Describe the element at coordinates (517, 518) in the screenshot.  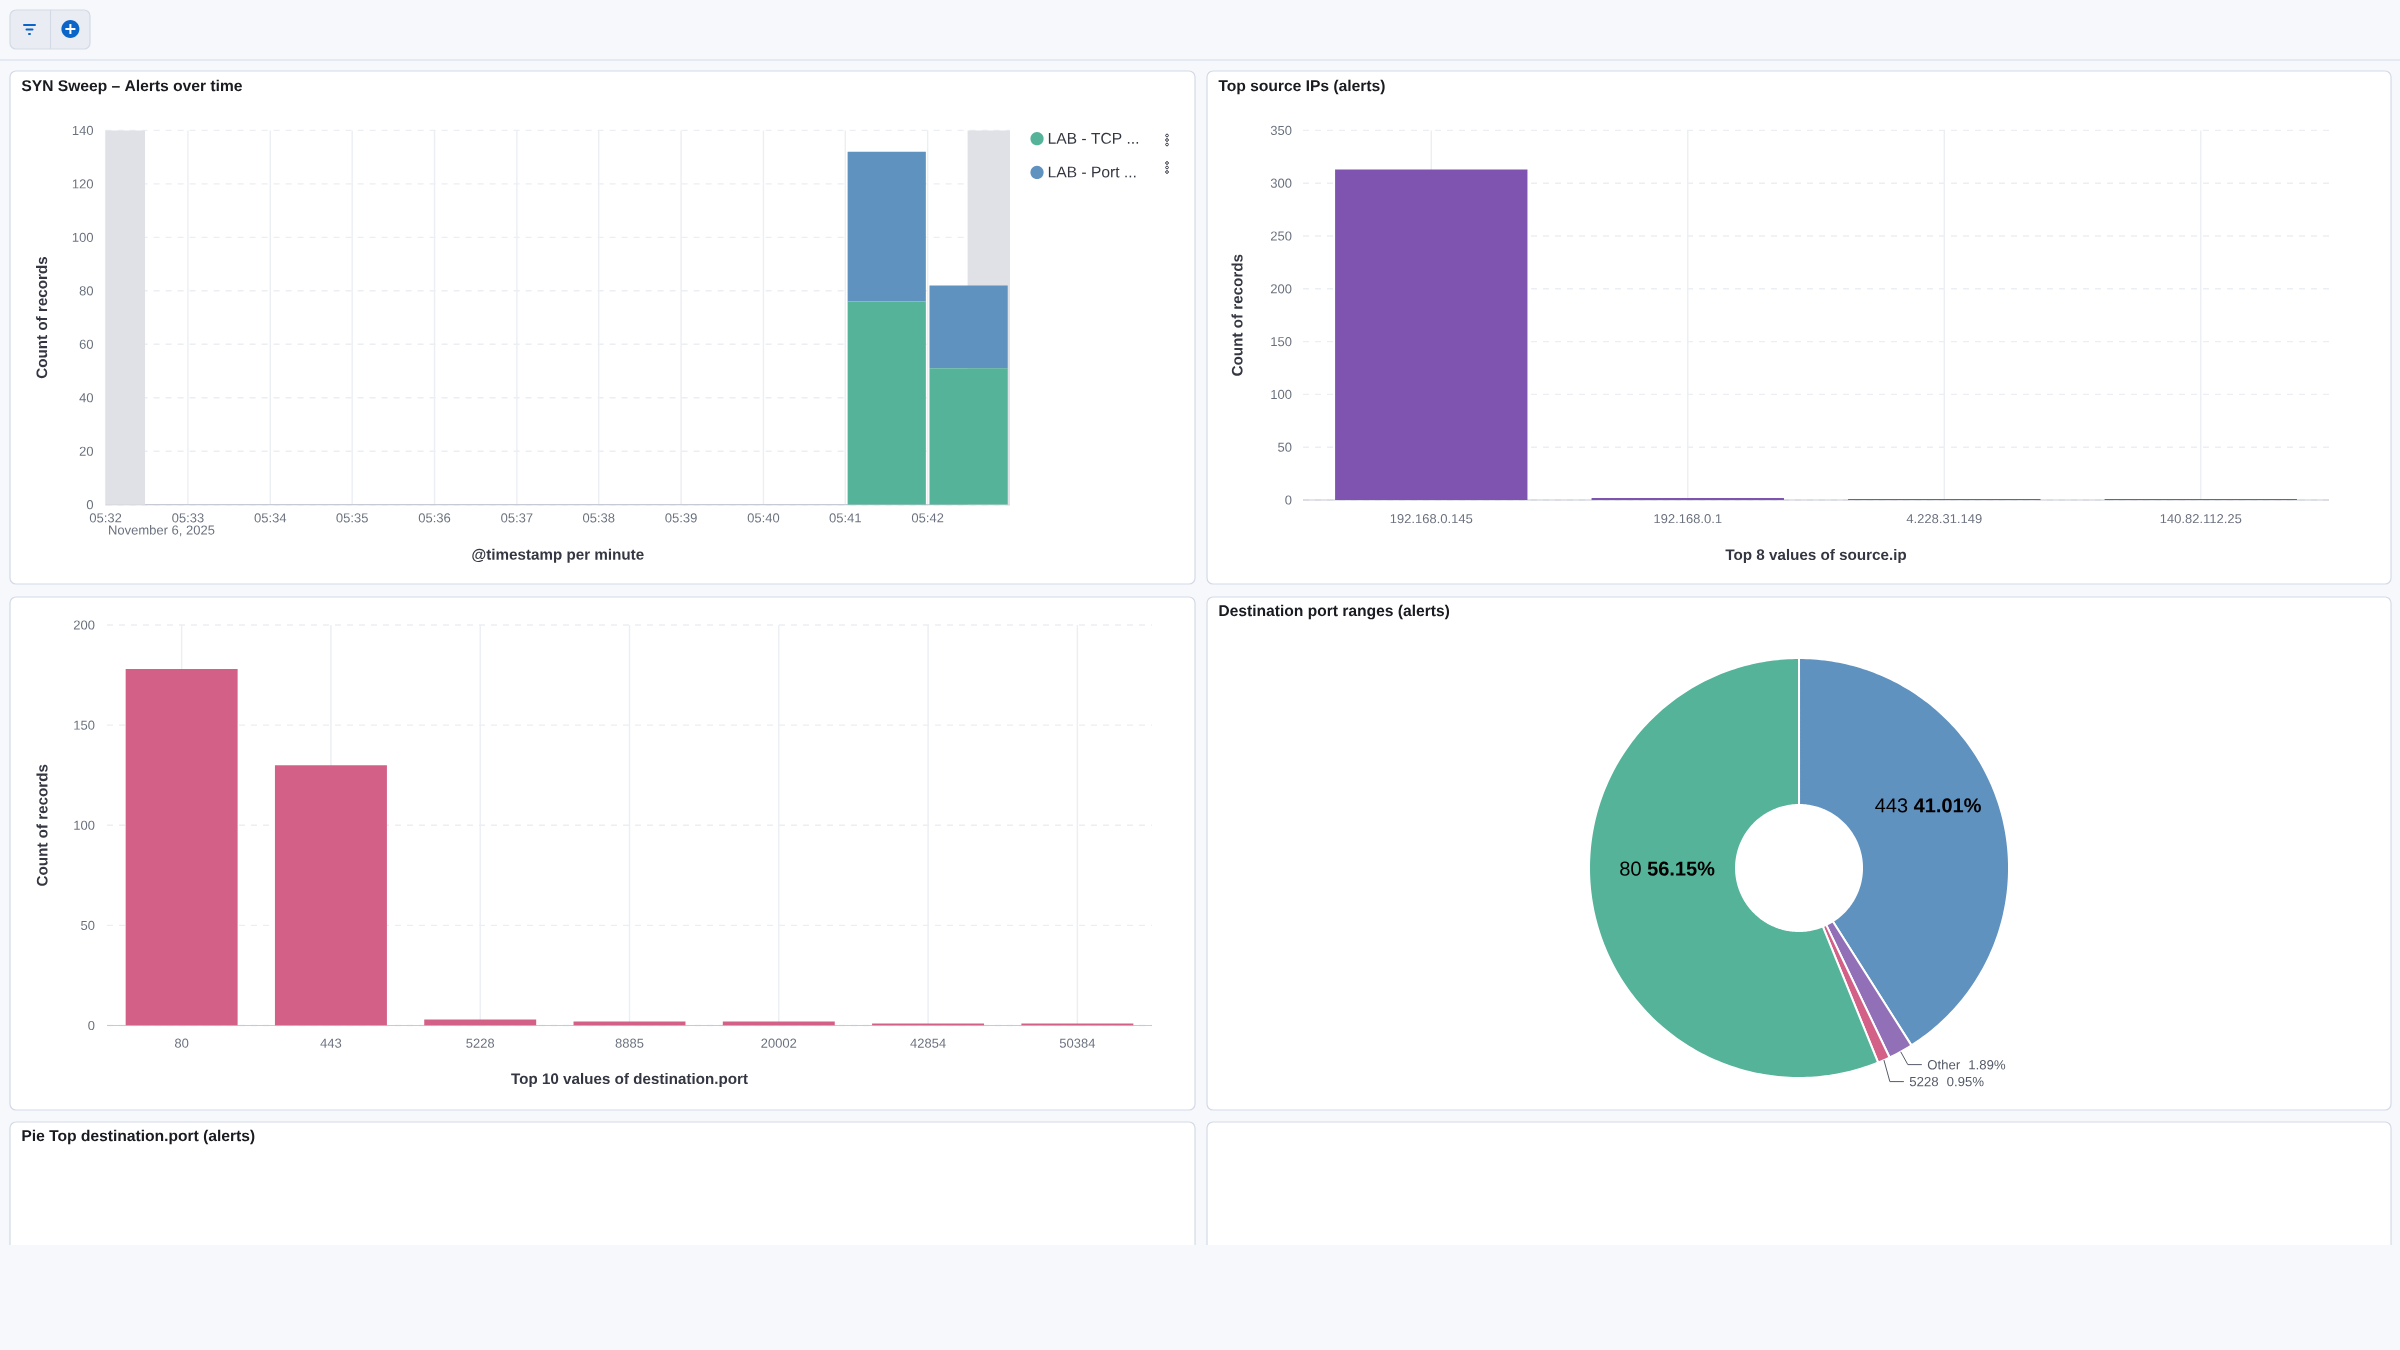
I see `x-tick-label: 05:37` at that location.